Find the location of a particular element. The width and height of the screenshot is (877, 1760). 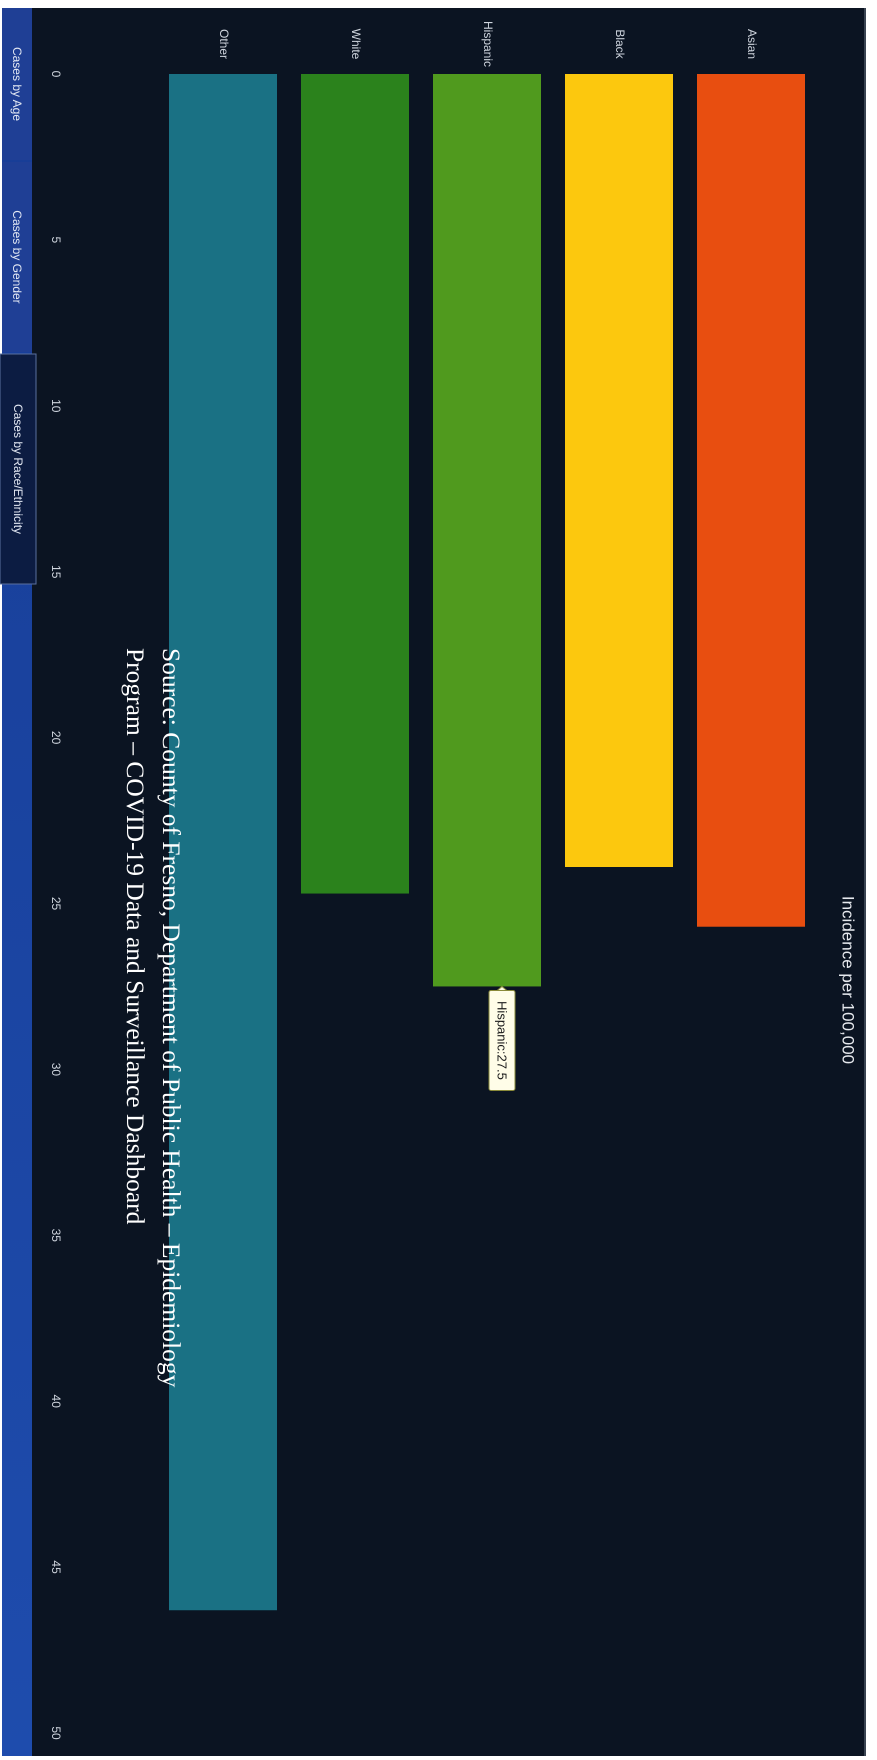

tooltip-box is located at coordinates (502, 1040).